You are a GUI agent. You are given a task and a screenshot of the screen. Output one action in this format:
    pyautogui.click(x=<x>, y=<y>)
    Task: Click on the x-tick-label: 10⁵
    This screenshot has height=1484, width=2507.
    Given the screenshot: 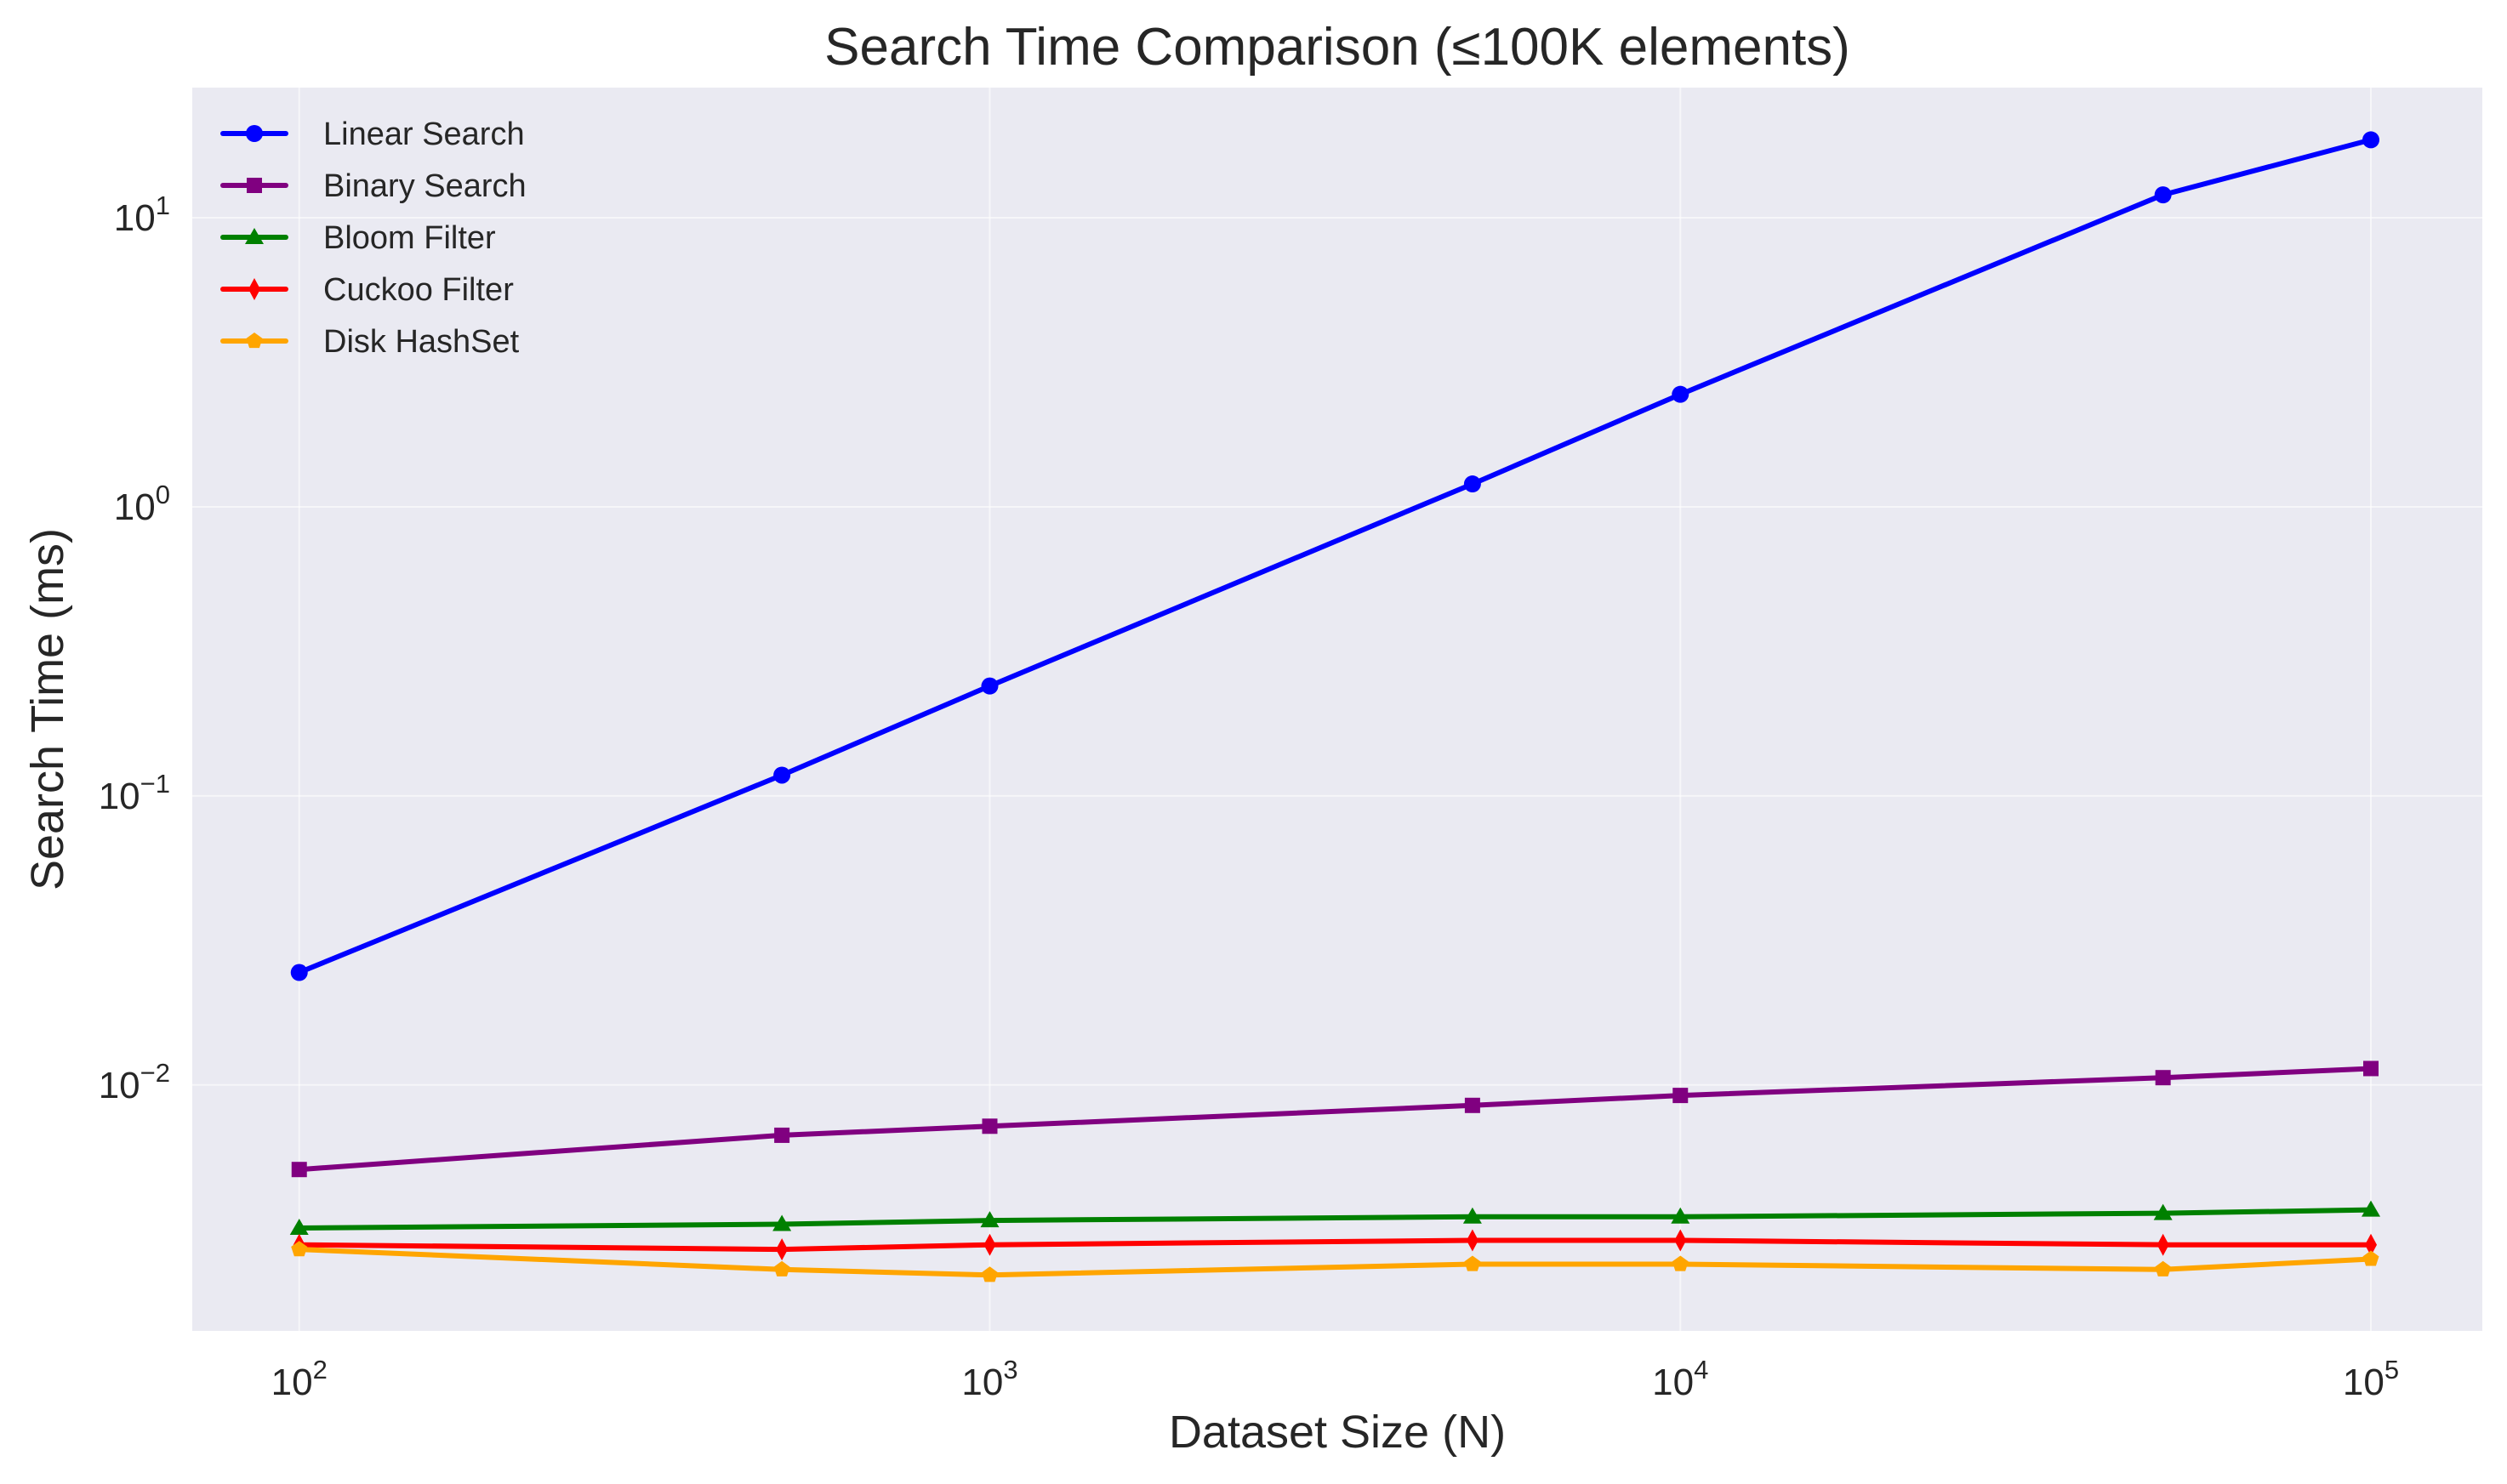 What is the action you would take?
    pyautogui.click(x=2371, y=1379)
    